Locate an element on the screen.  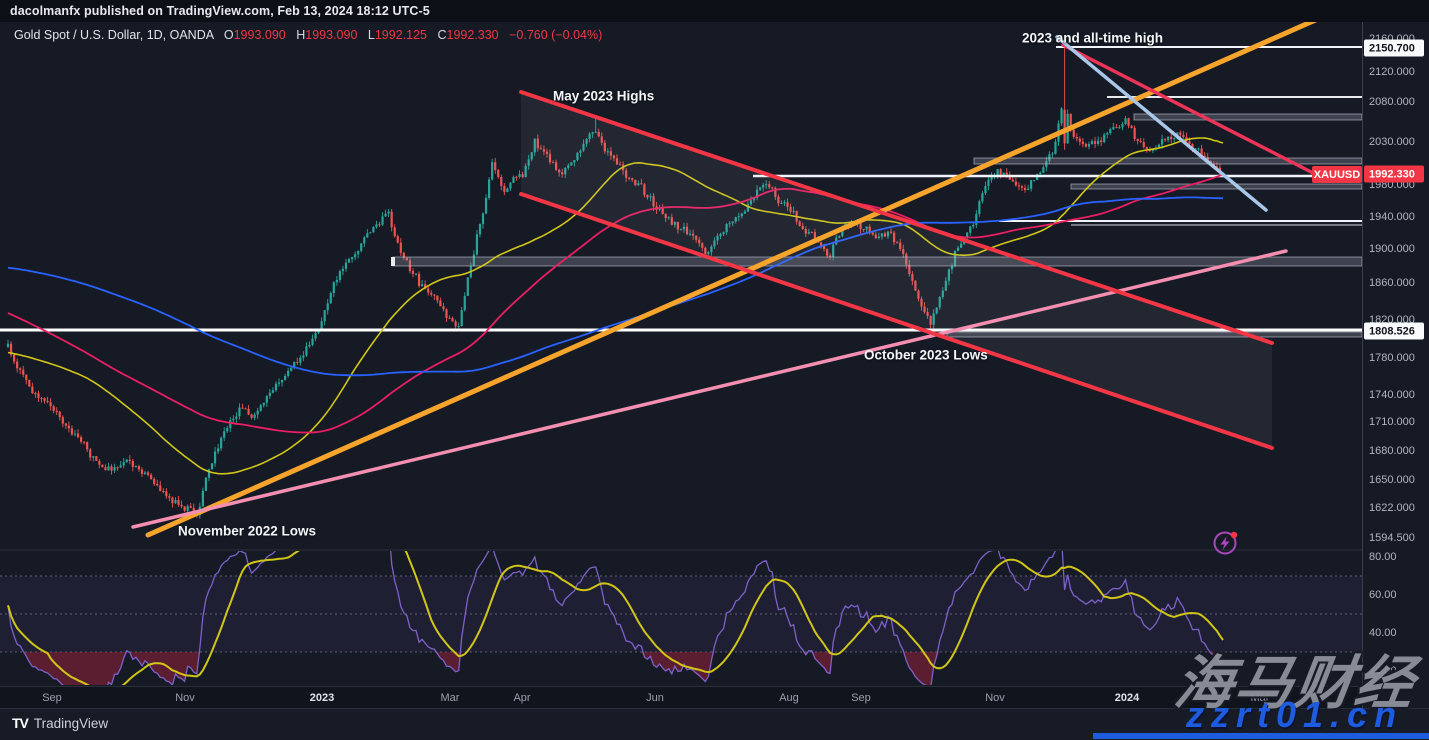
price-axis-label: 1650.000 is located at coordinates (1392, 480).